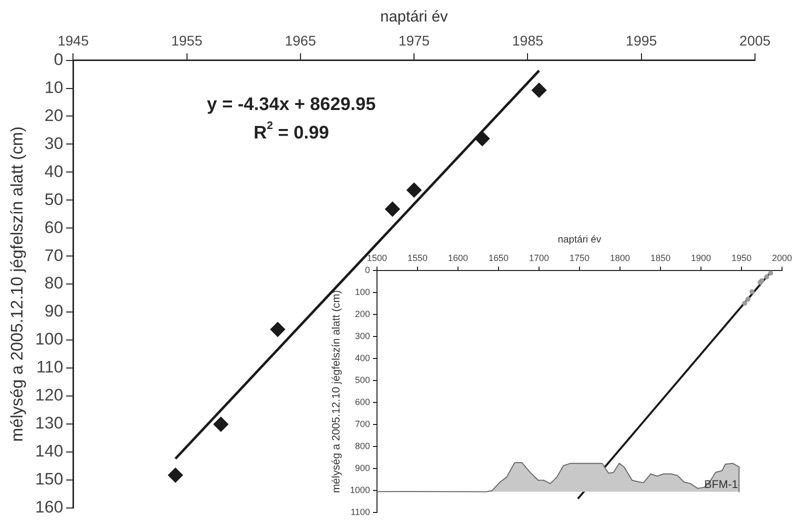 The image size is (795, 521). Describe the element at coordinates (49, 507) in the screenshot. I see `y-tick-label: 160` at that location.